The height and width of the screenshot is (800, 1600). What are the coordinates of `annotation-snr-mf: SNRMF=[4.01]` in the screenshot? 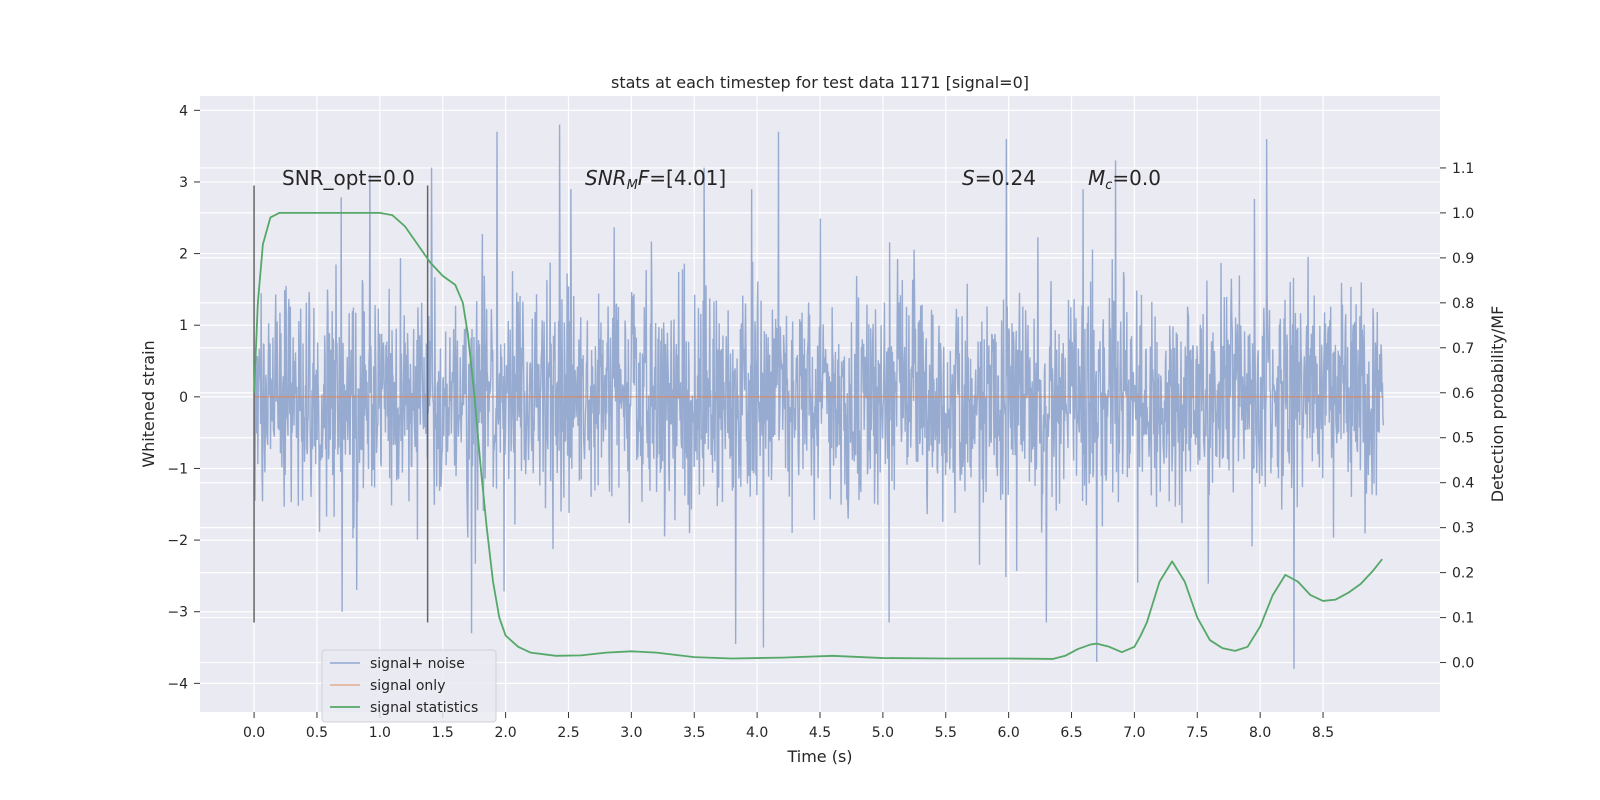 It's located at (655, 179).